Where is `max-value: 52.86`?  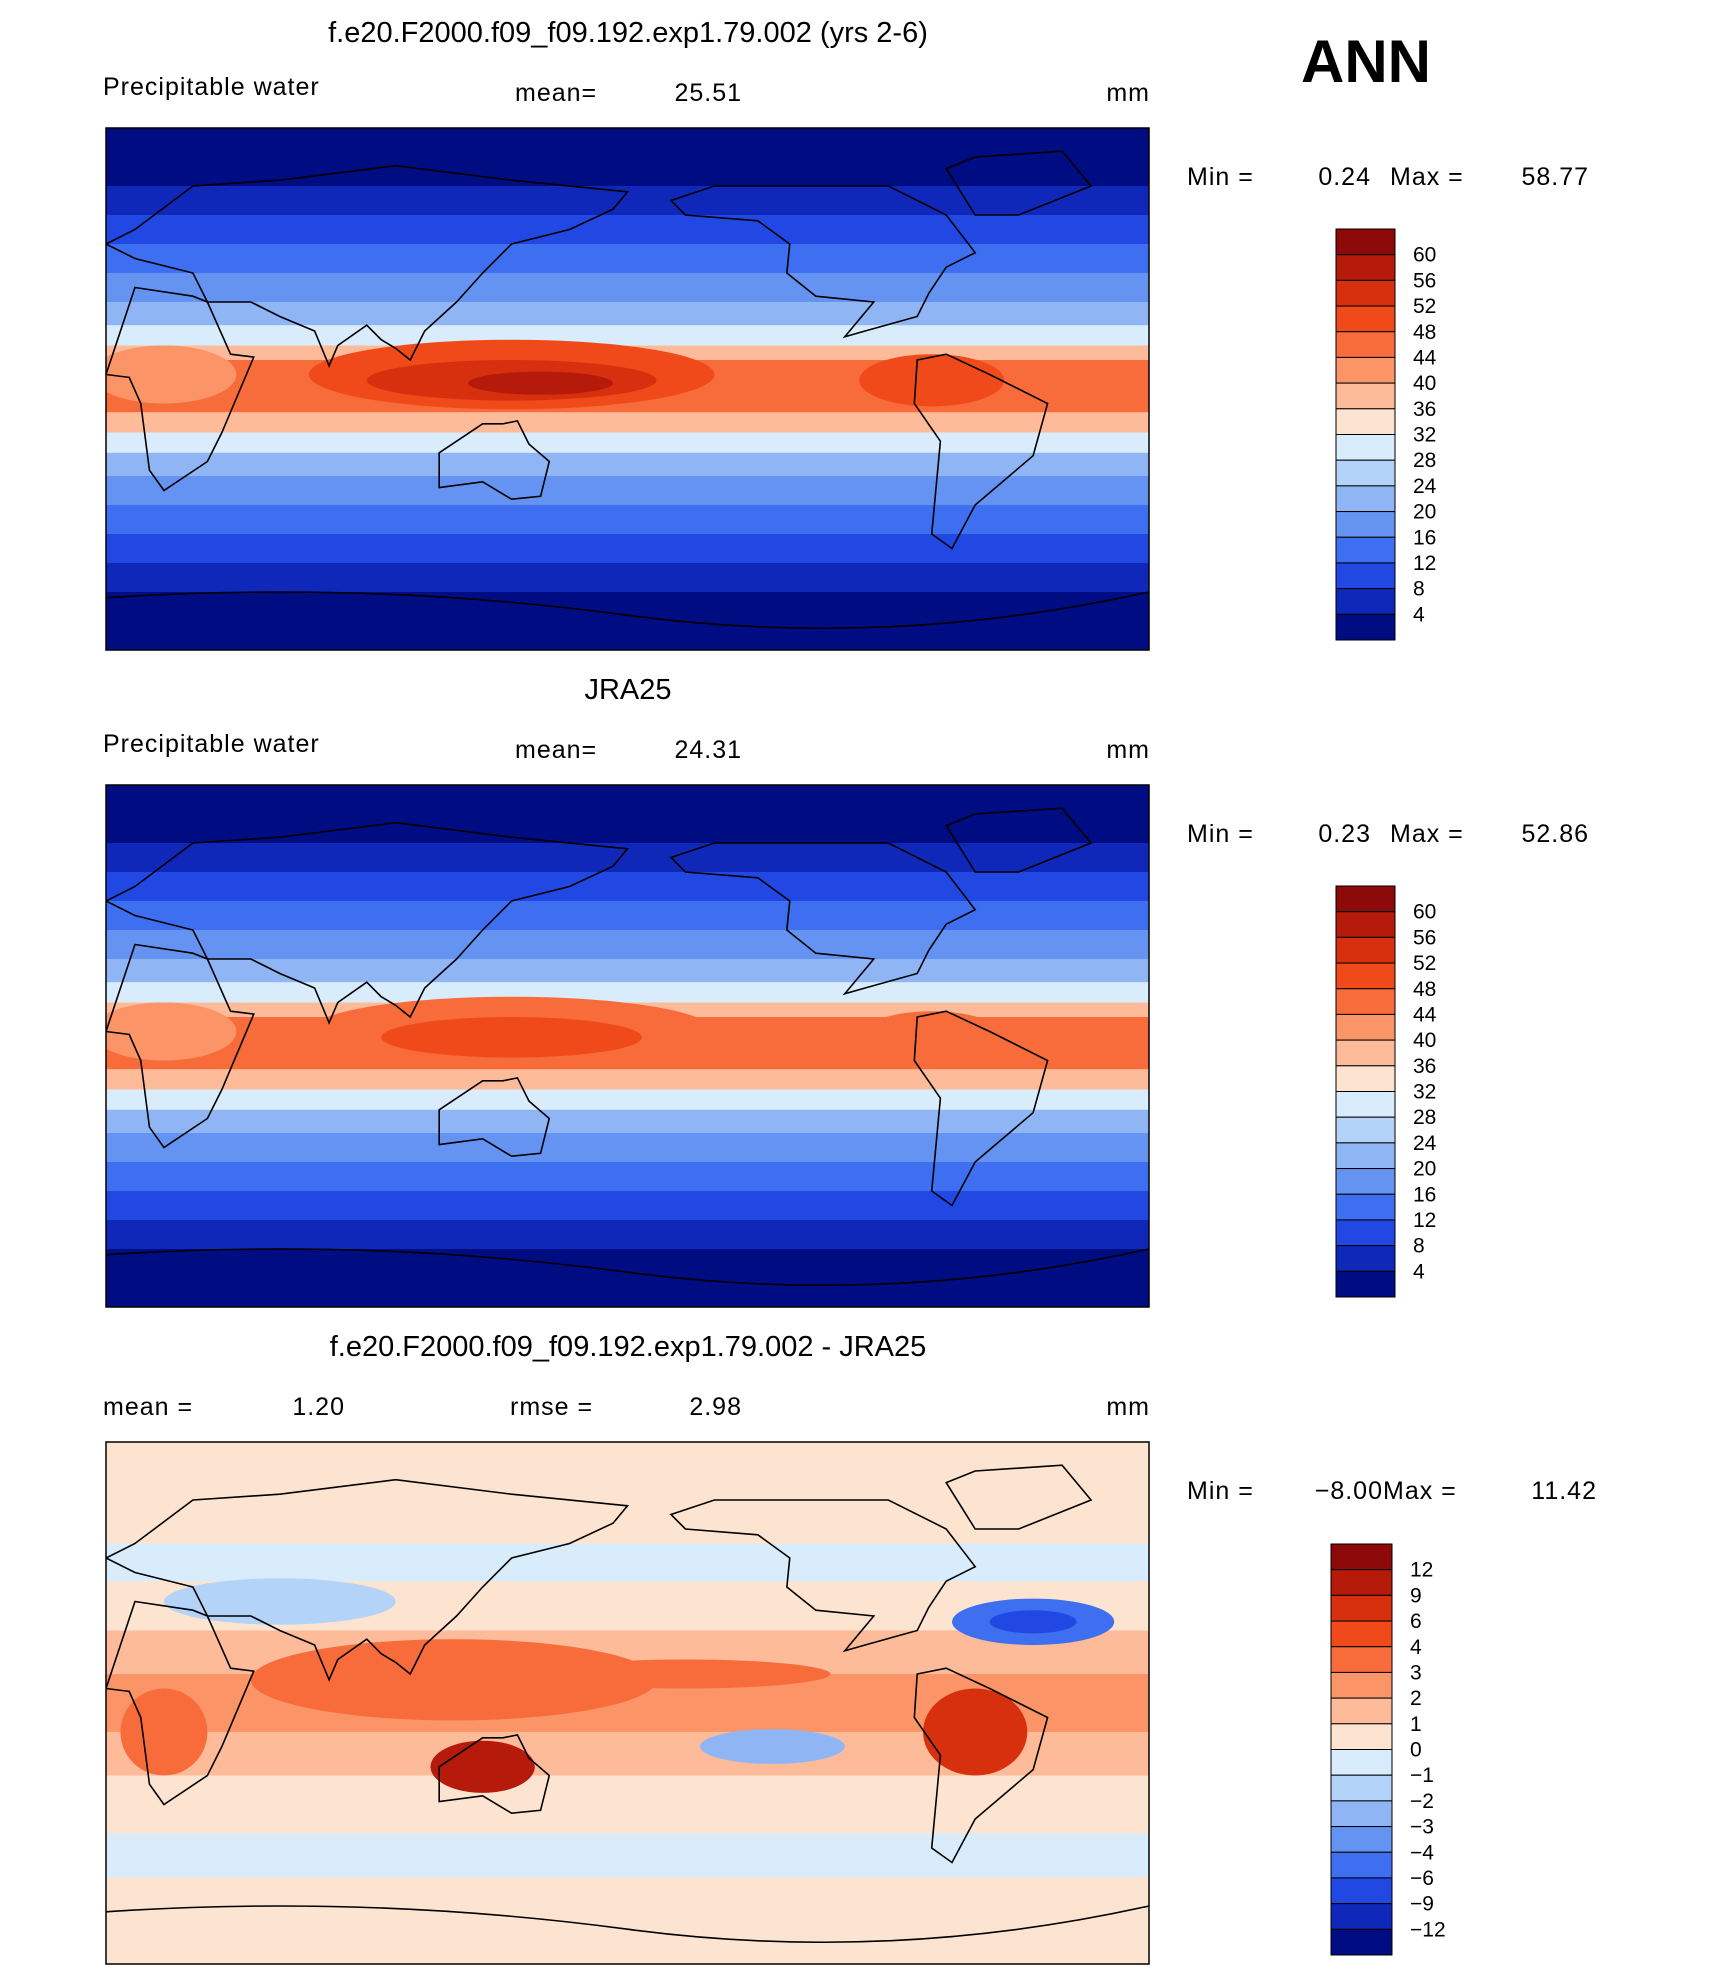 max-value: 52.86 is located at coordinates (1555, 834).